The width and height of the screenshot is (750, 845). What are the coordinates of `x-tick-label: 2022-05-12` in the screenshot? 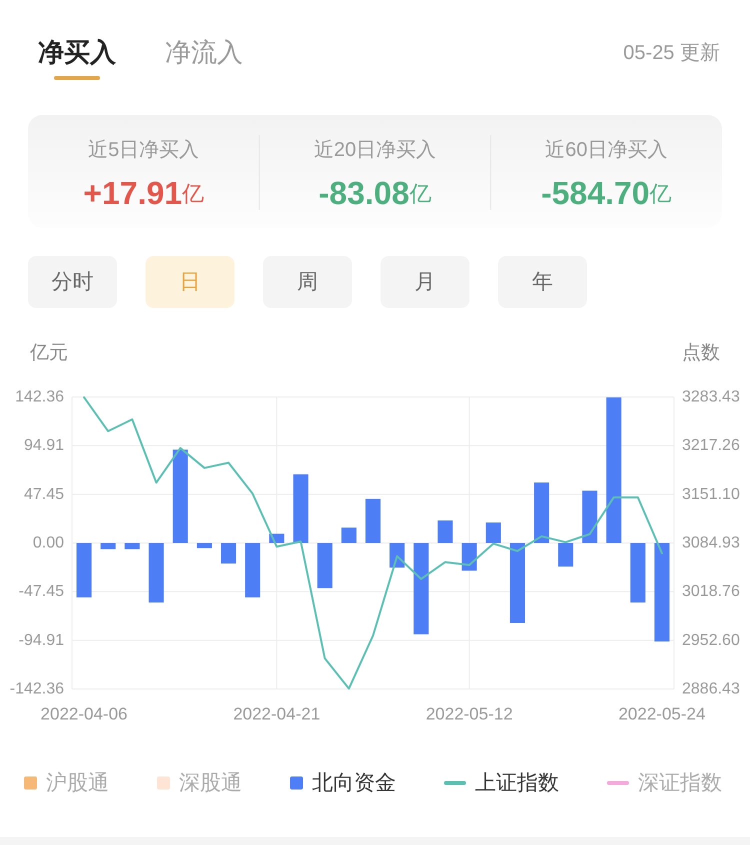 It's located at (469, 714).